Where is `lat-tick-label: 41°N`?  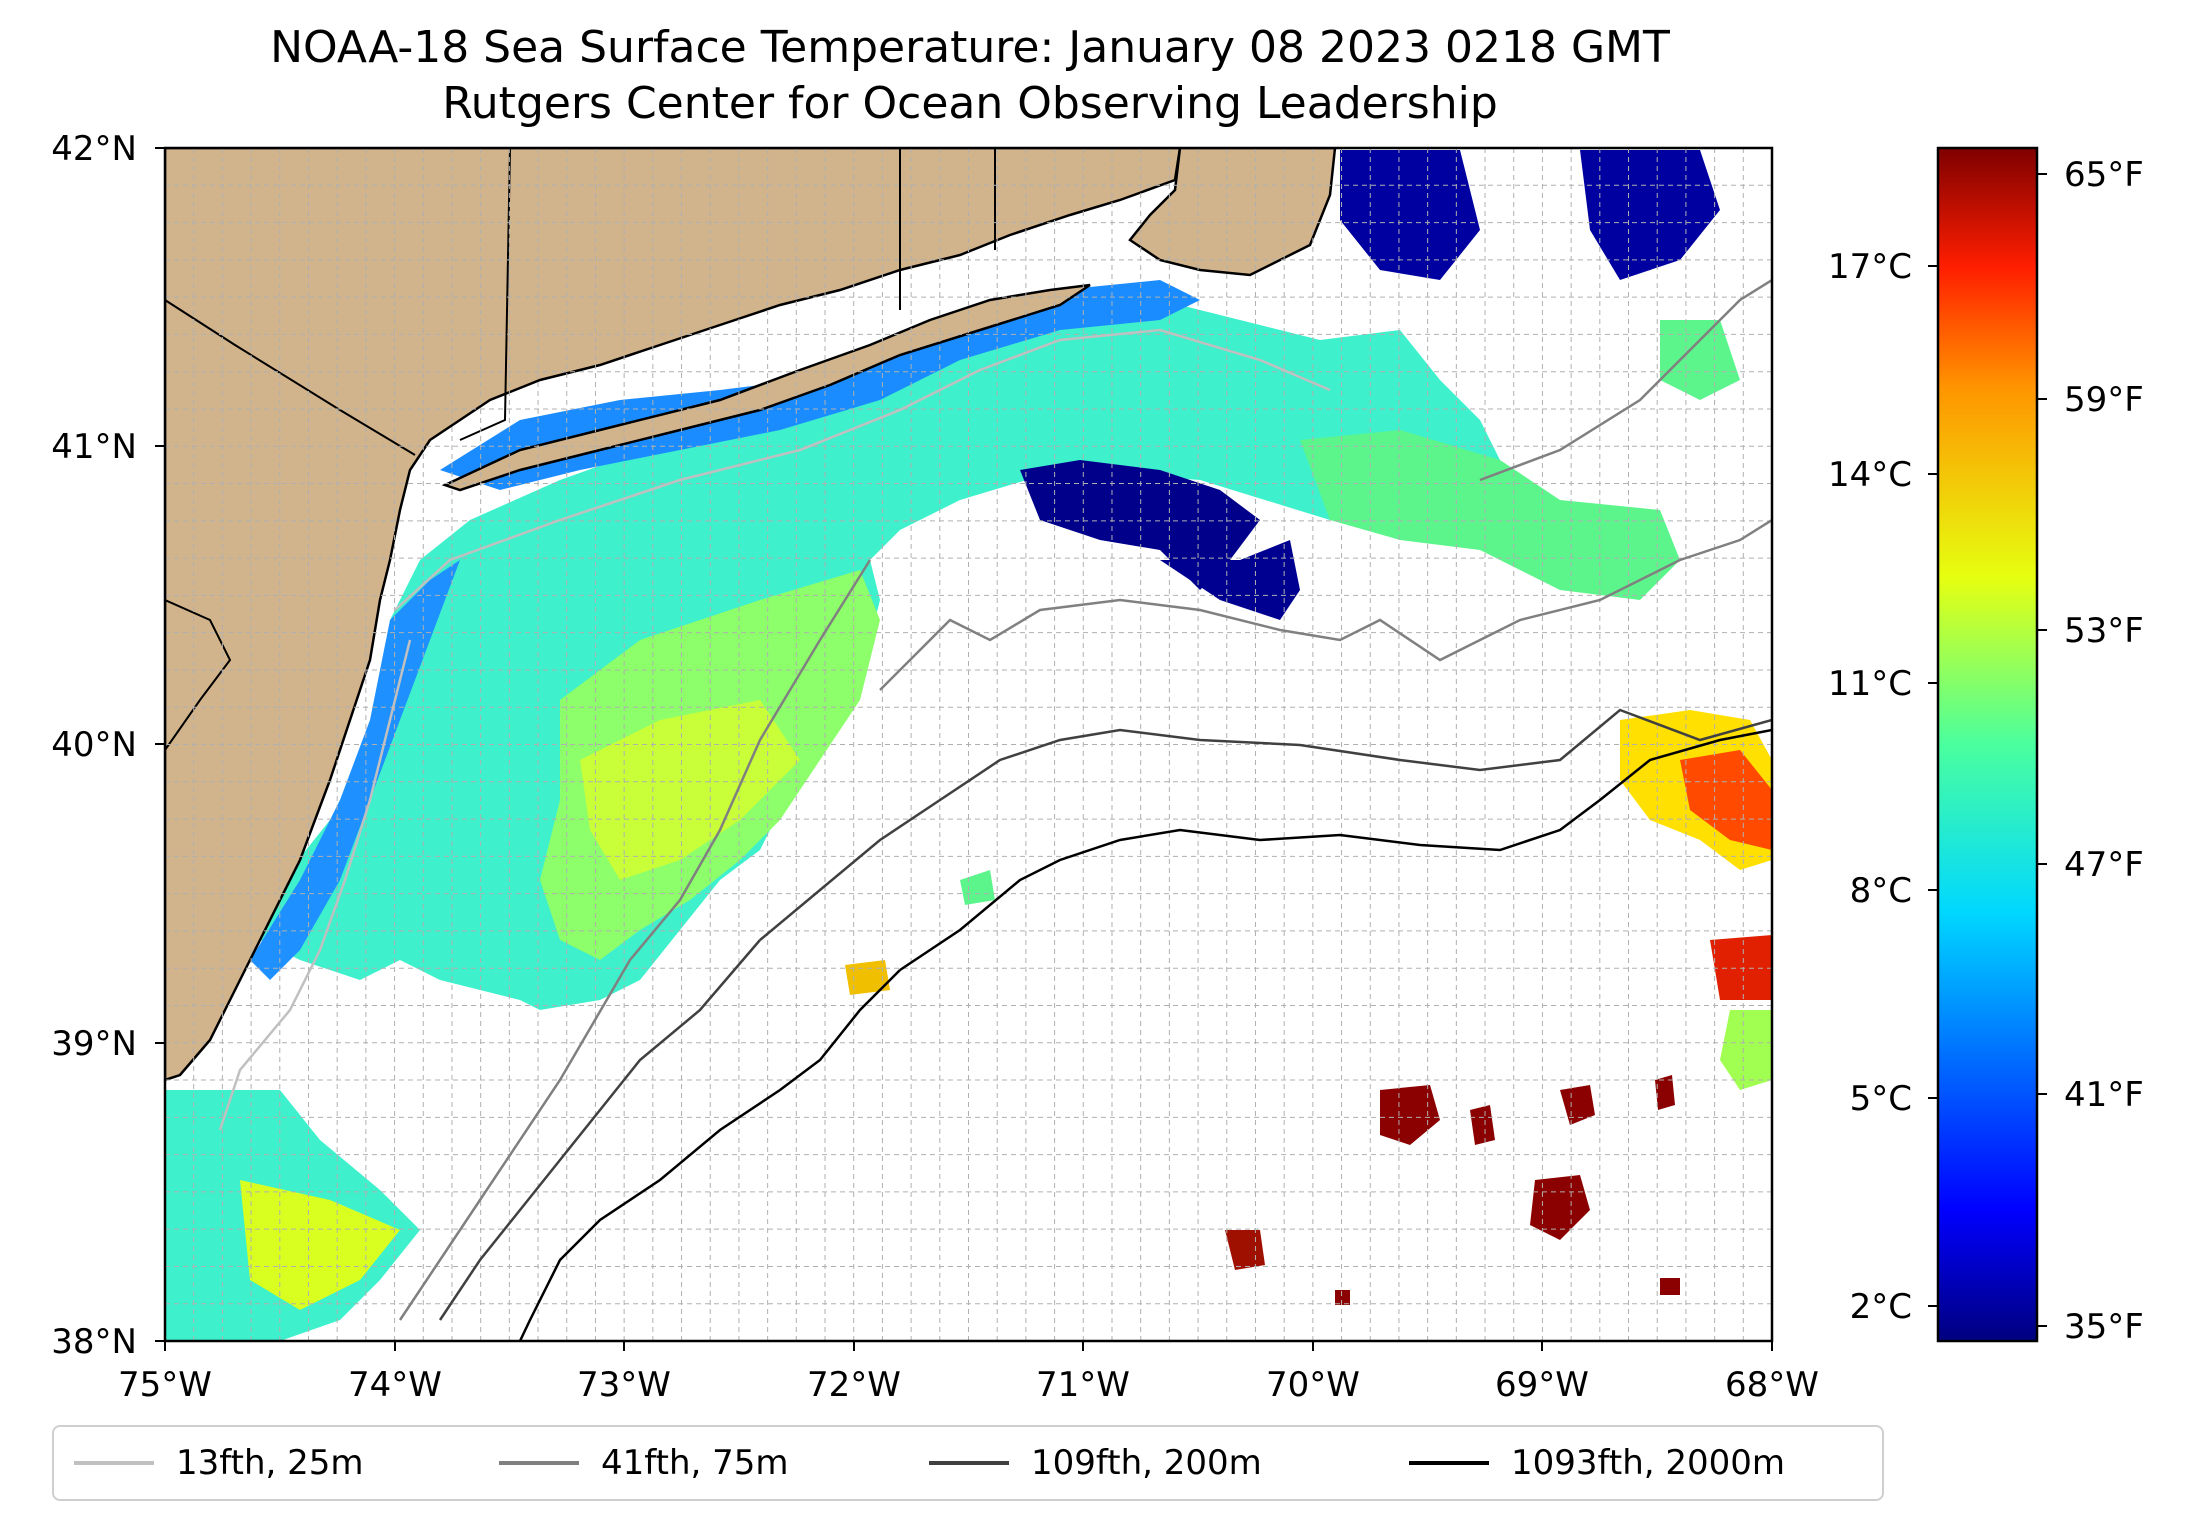
lat-tick-label: 41°N is located at coordinates (94, 447).